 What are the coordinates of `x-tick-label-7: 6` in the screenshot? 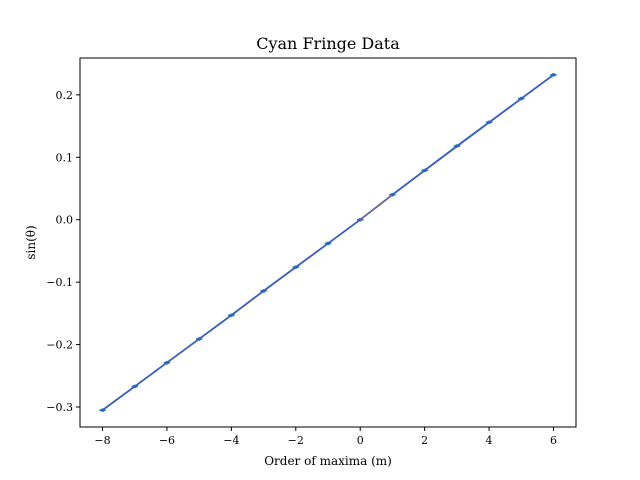 It's located at (553, 440).